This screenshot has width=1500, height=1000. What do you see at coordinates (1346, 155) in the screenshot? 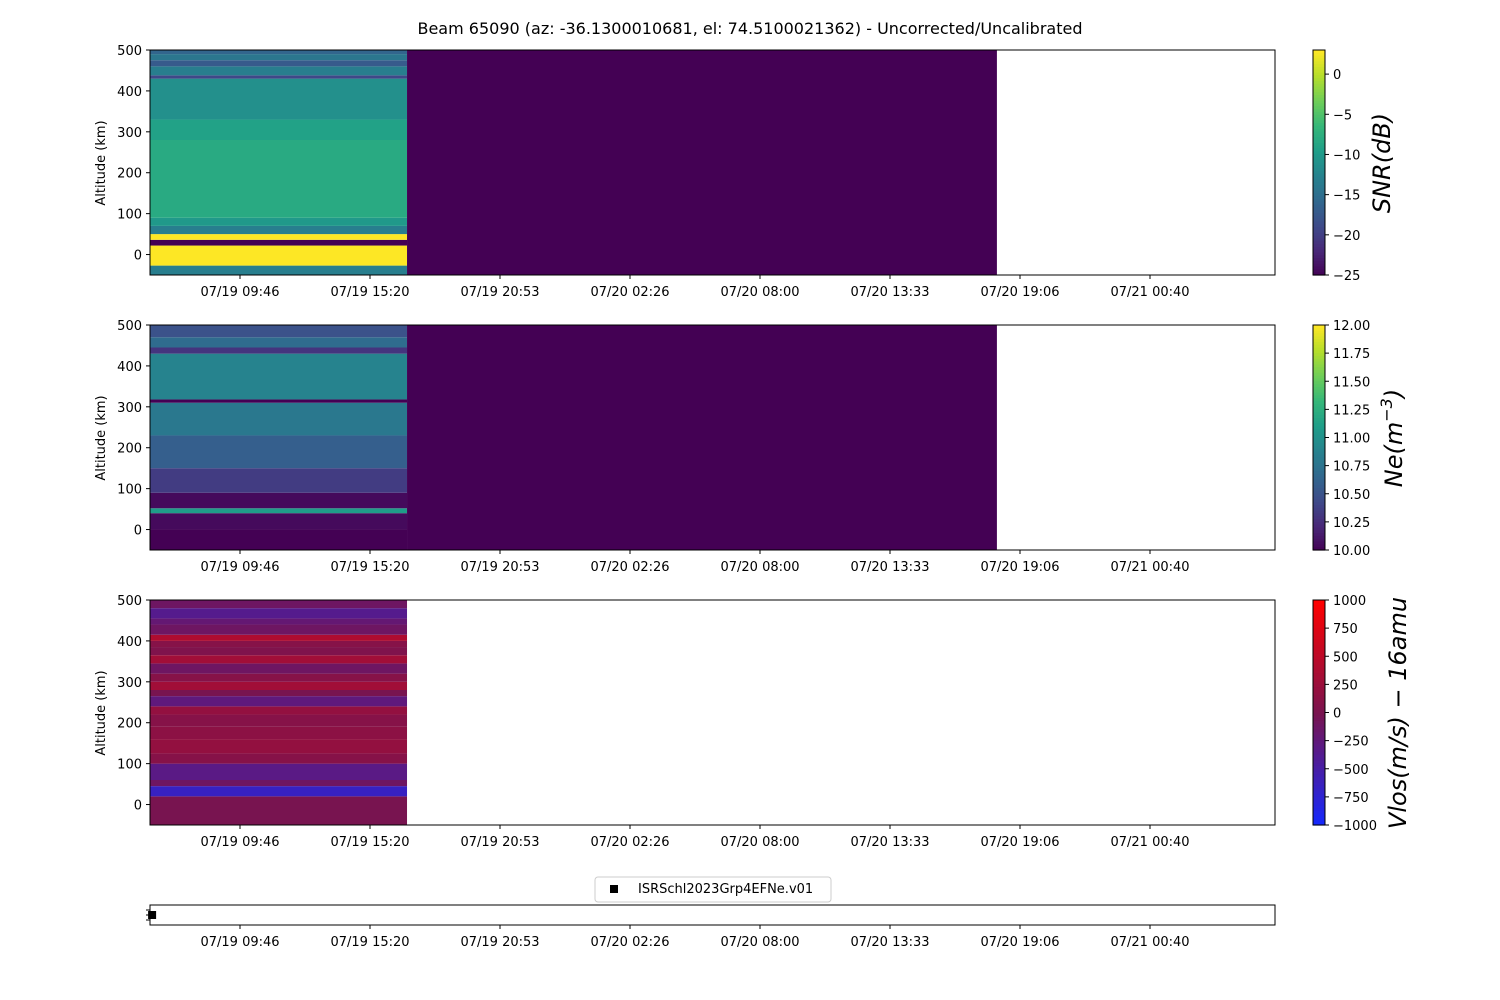
I see `colorbar-tick-label: −10` at bounding box center [1346, 155].